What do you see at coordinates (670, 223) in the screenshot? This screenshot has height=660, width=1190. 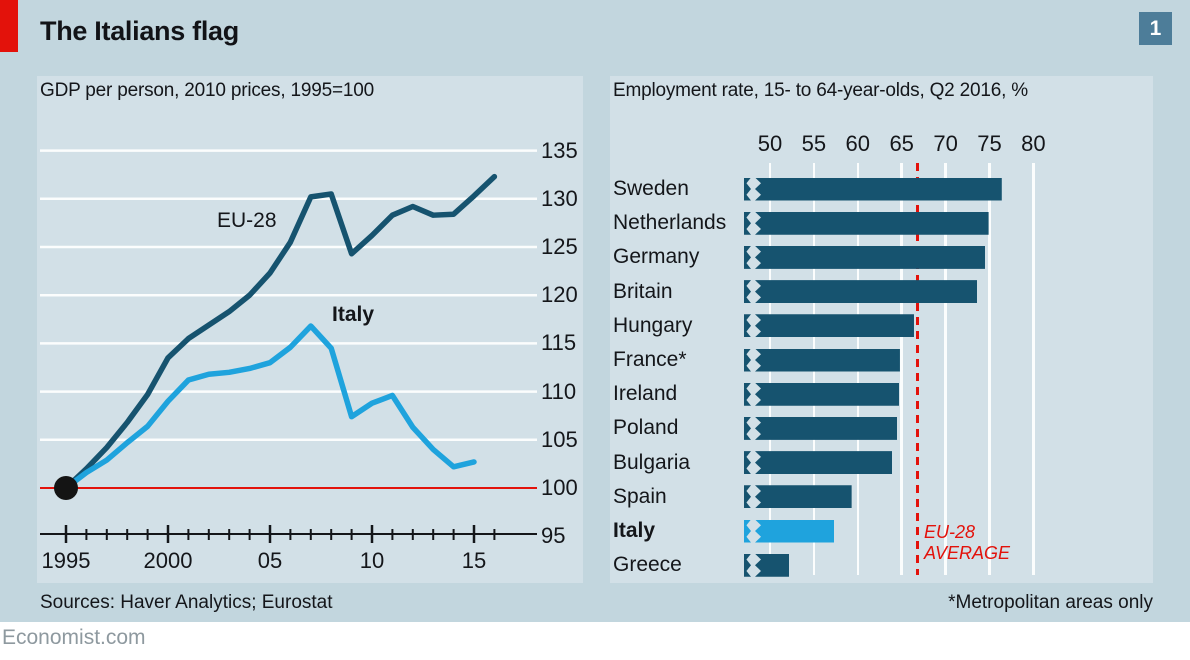 I see `bar-label-netherlands: Netherlands` at bounding box center [670, 223].